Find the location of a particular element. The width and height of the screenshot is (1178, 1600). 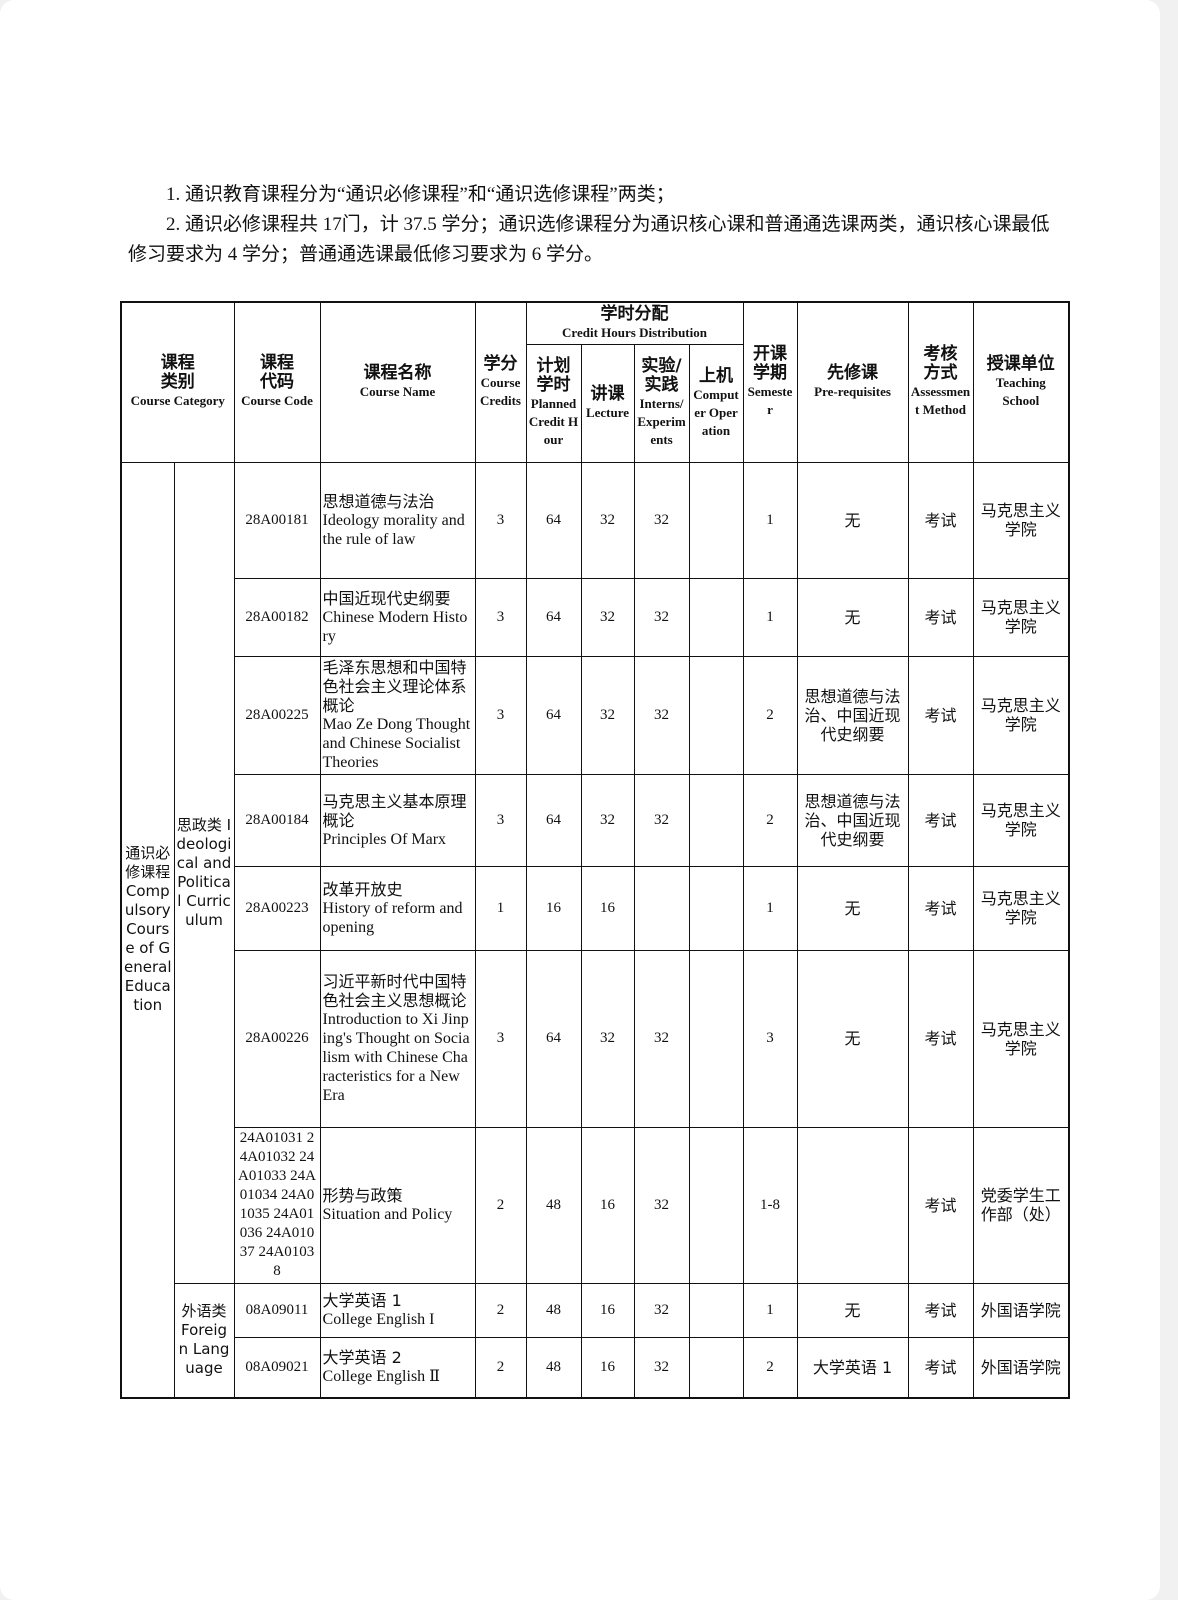

course-name: 中国近现代史纲要 Chinese Modern History is located at coordinates (397, 617).